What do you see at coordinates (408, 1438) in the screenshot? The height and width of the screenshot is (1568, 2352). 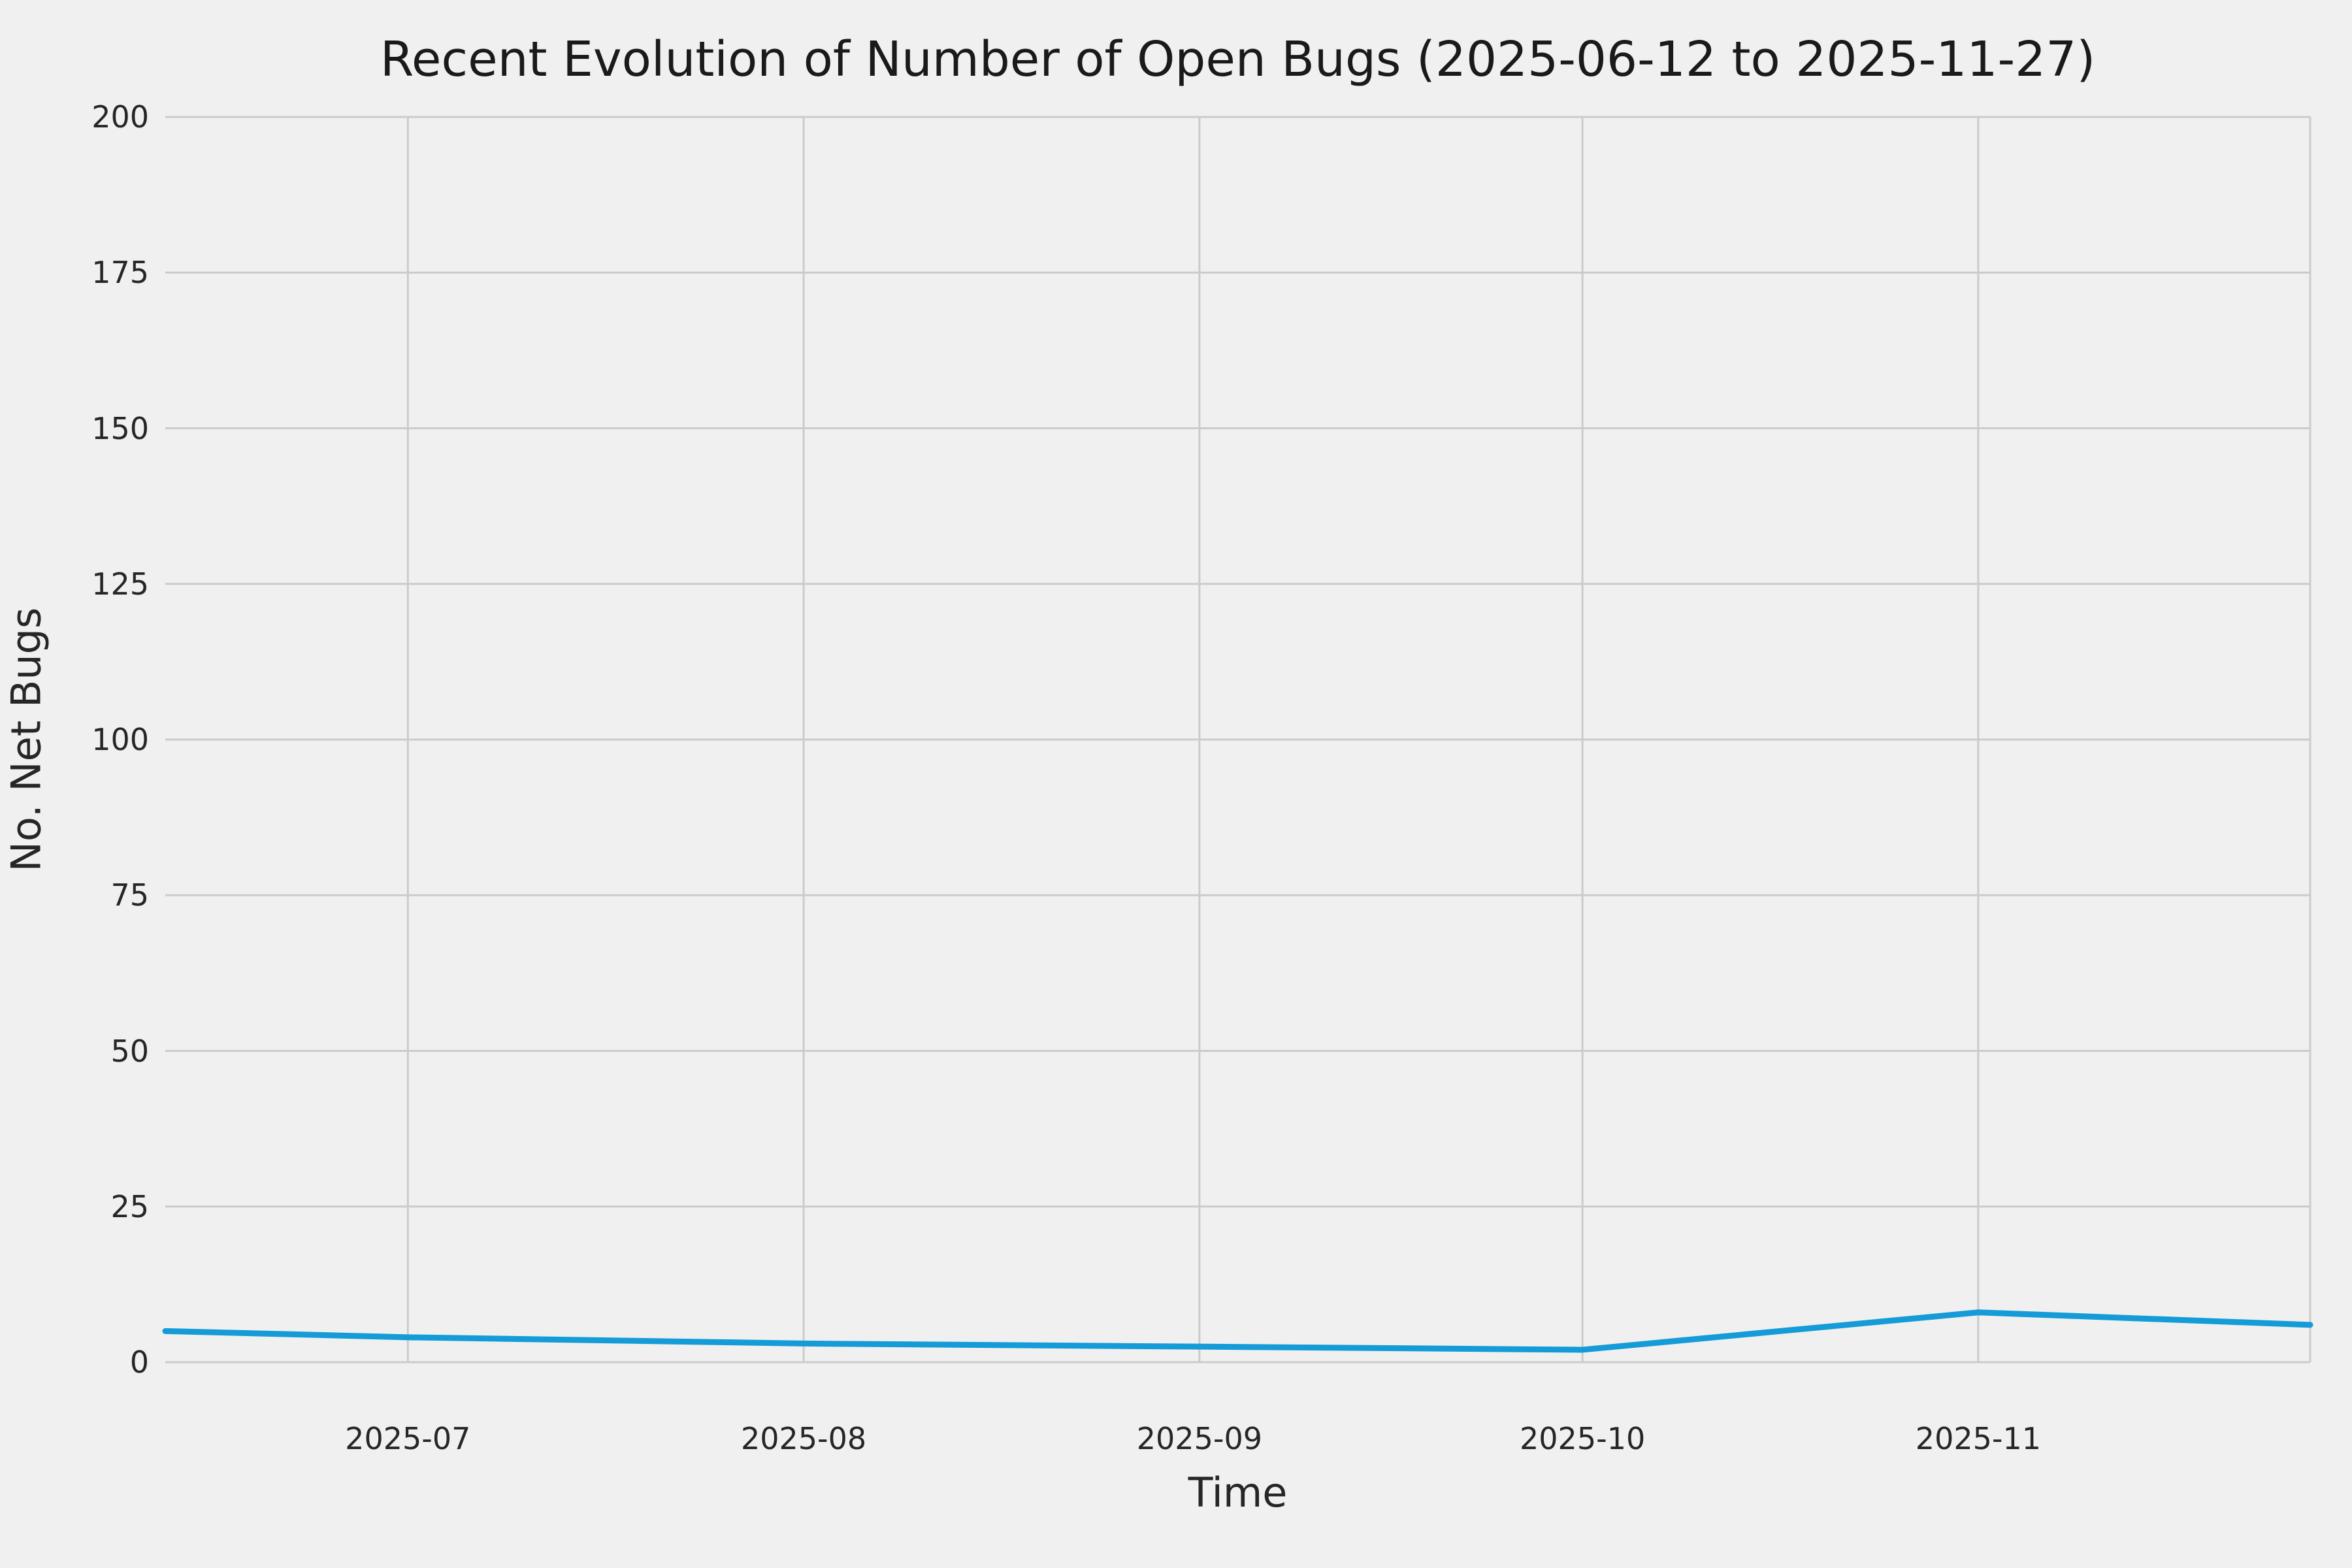 I see `x-tick-label: 2025-07` at bounding box center [408, 1438].